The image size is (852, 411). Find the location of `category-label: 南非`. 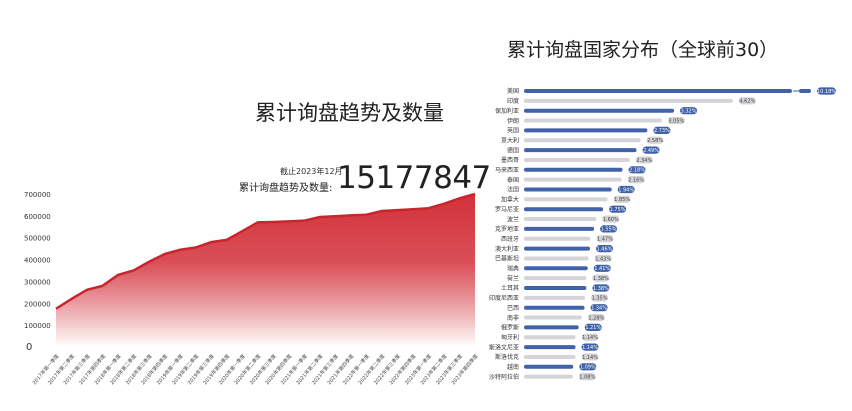

category-label: 南非 is located at coordinates (513, 318).